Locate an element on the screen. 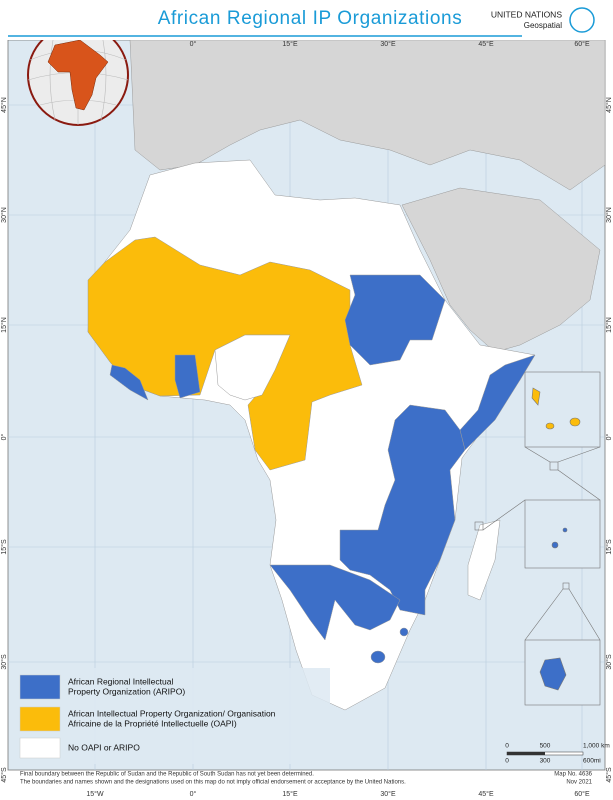 The image size is (613, 800). longitude-label: 15°W is located at coordinates (95, 794).